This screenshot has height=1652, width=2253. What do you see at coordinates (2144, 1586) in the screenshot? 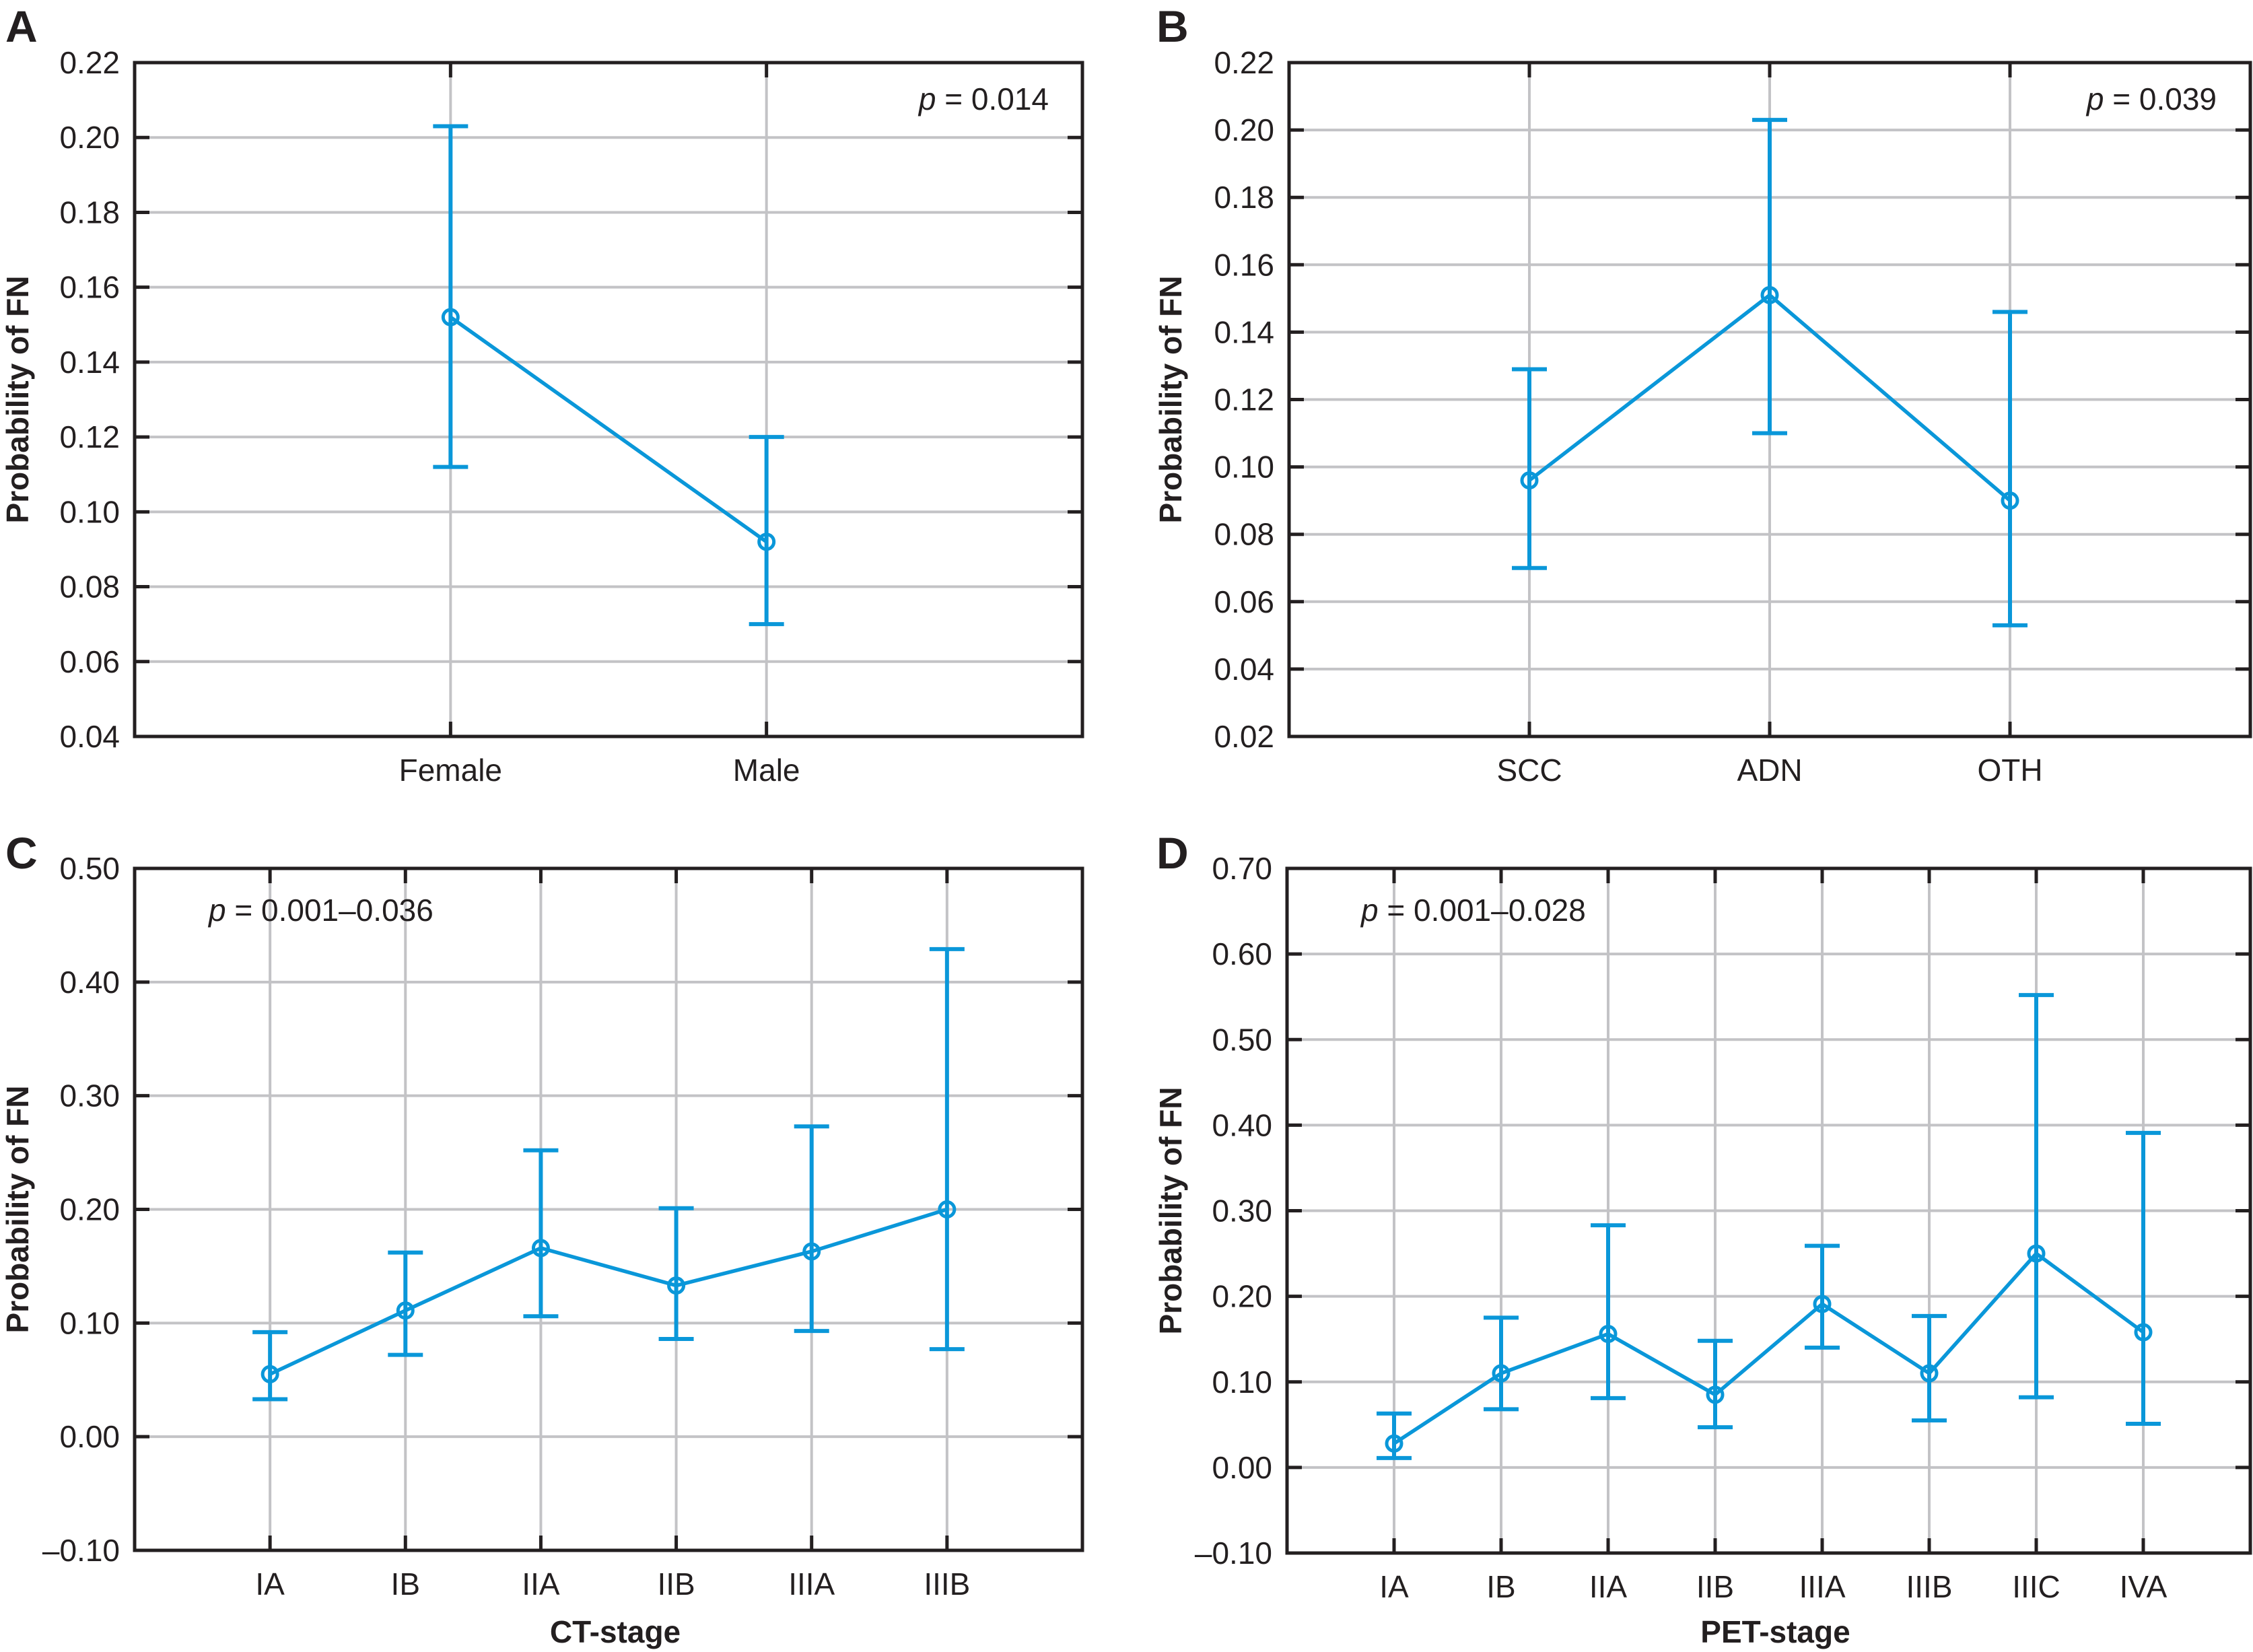
I see `x-tick-label: IVA` at bounding box center [2144, 1586].